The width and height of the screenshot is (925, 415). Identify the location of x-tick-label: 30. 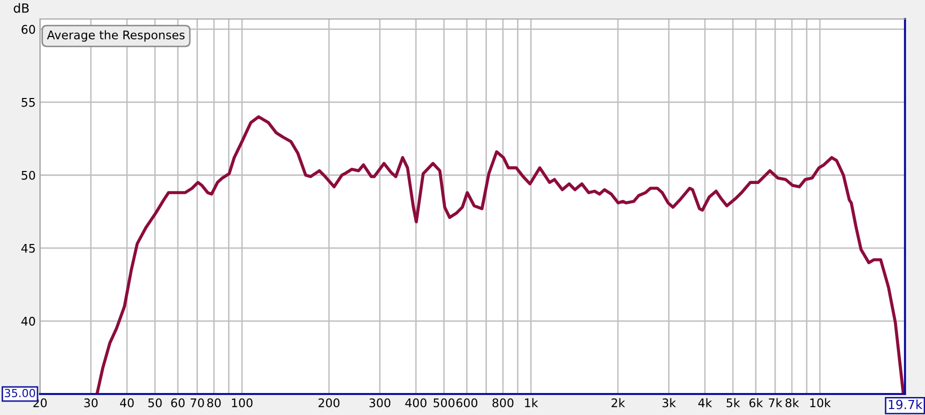
(91, 403).